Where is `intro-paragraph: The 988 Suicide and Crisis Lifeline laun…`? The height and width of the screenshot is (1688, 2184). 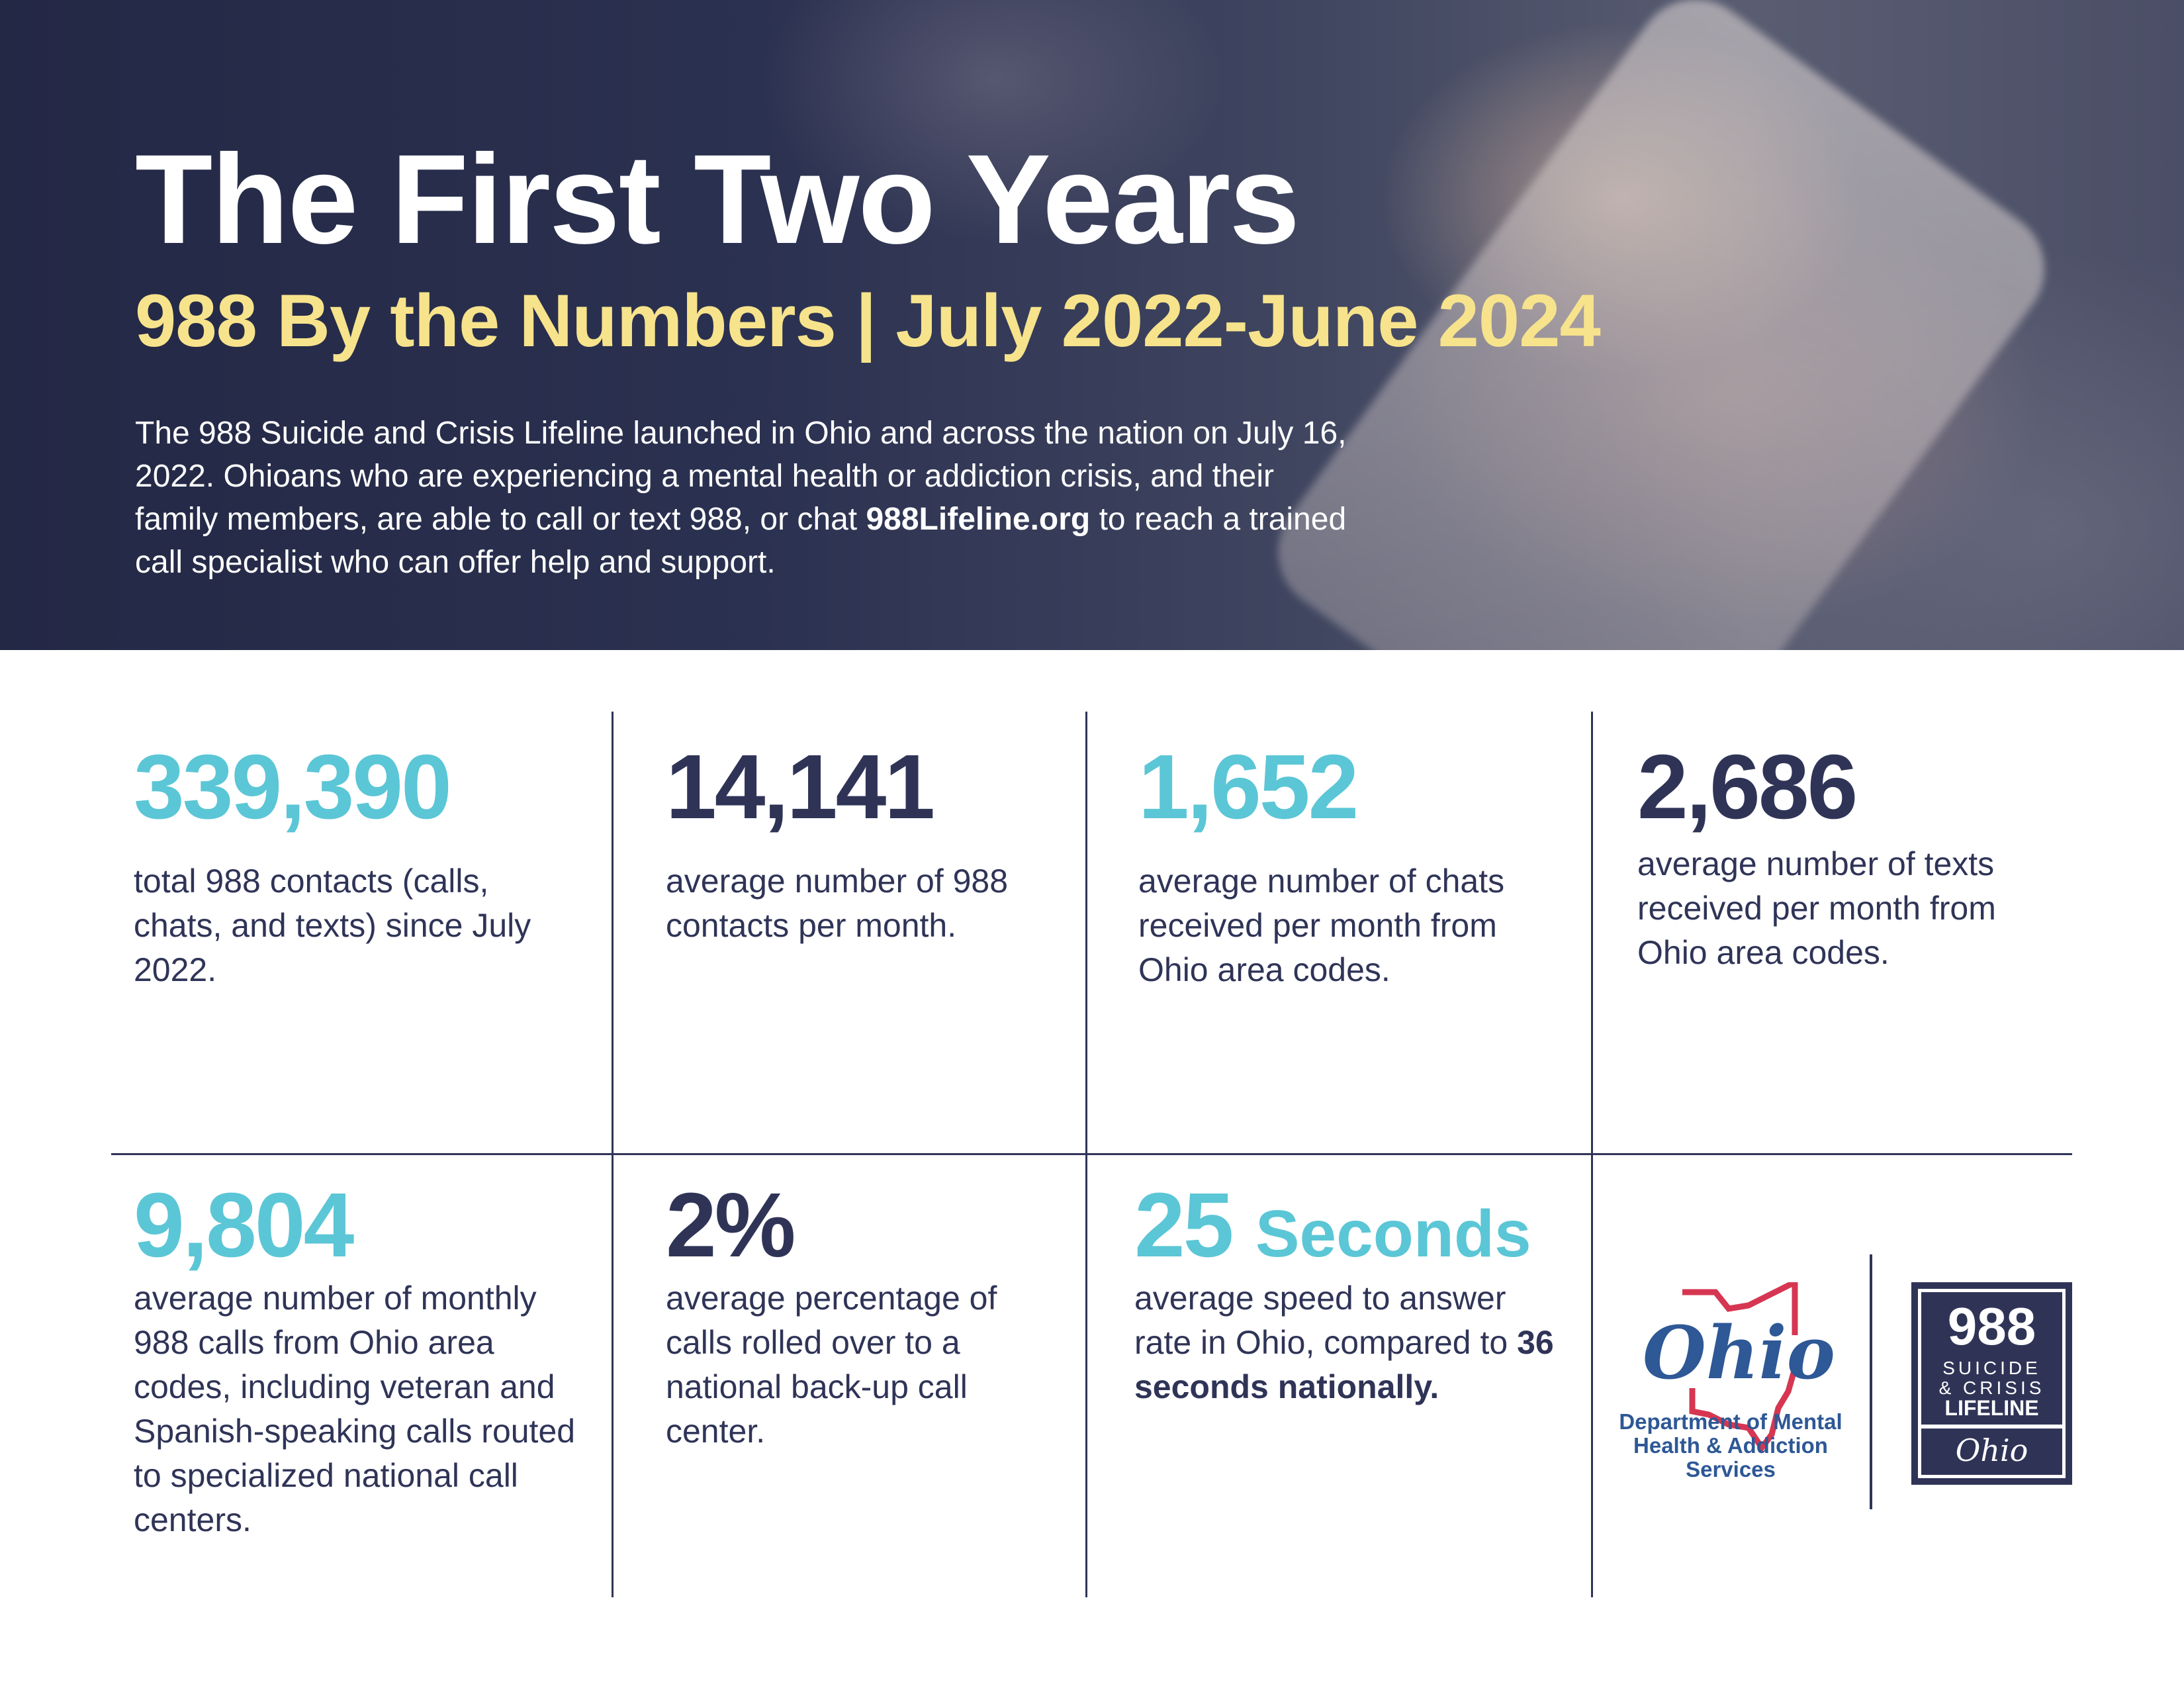
intro-paragraph: The 988 Suicide and Crisis Lifeline laun… is located at coordinates (747, 498).